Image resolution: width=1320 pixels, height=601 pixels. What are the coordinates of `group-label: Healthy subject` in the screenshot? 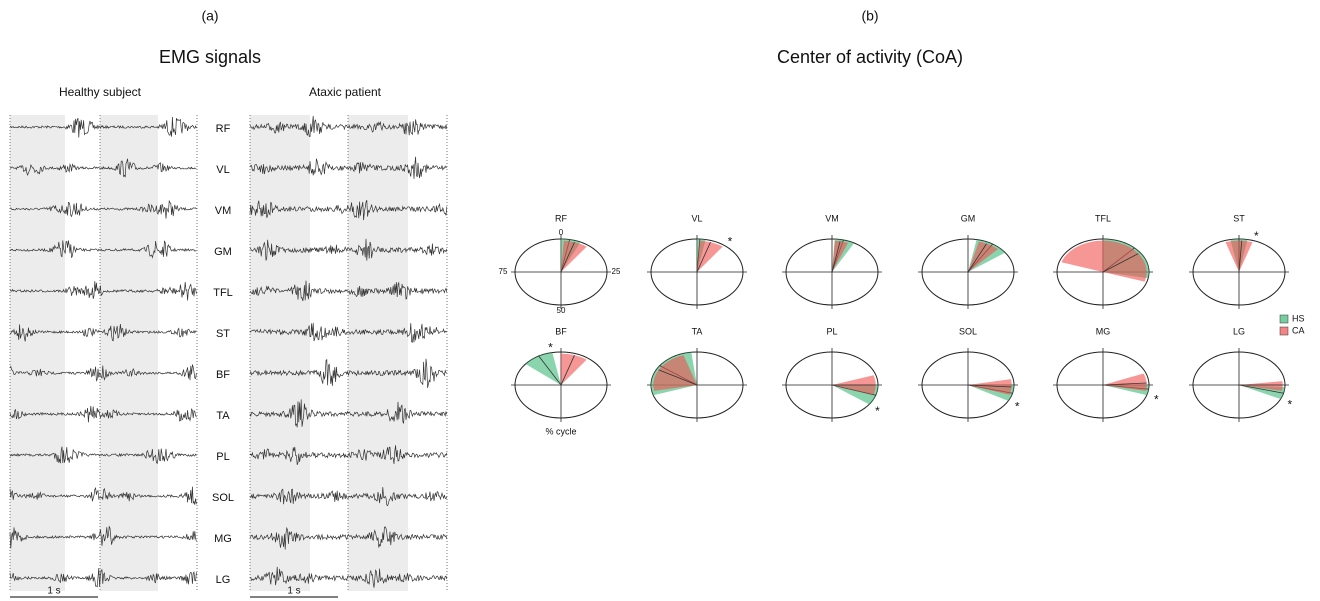 It's located at (100, 92).